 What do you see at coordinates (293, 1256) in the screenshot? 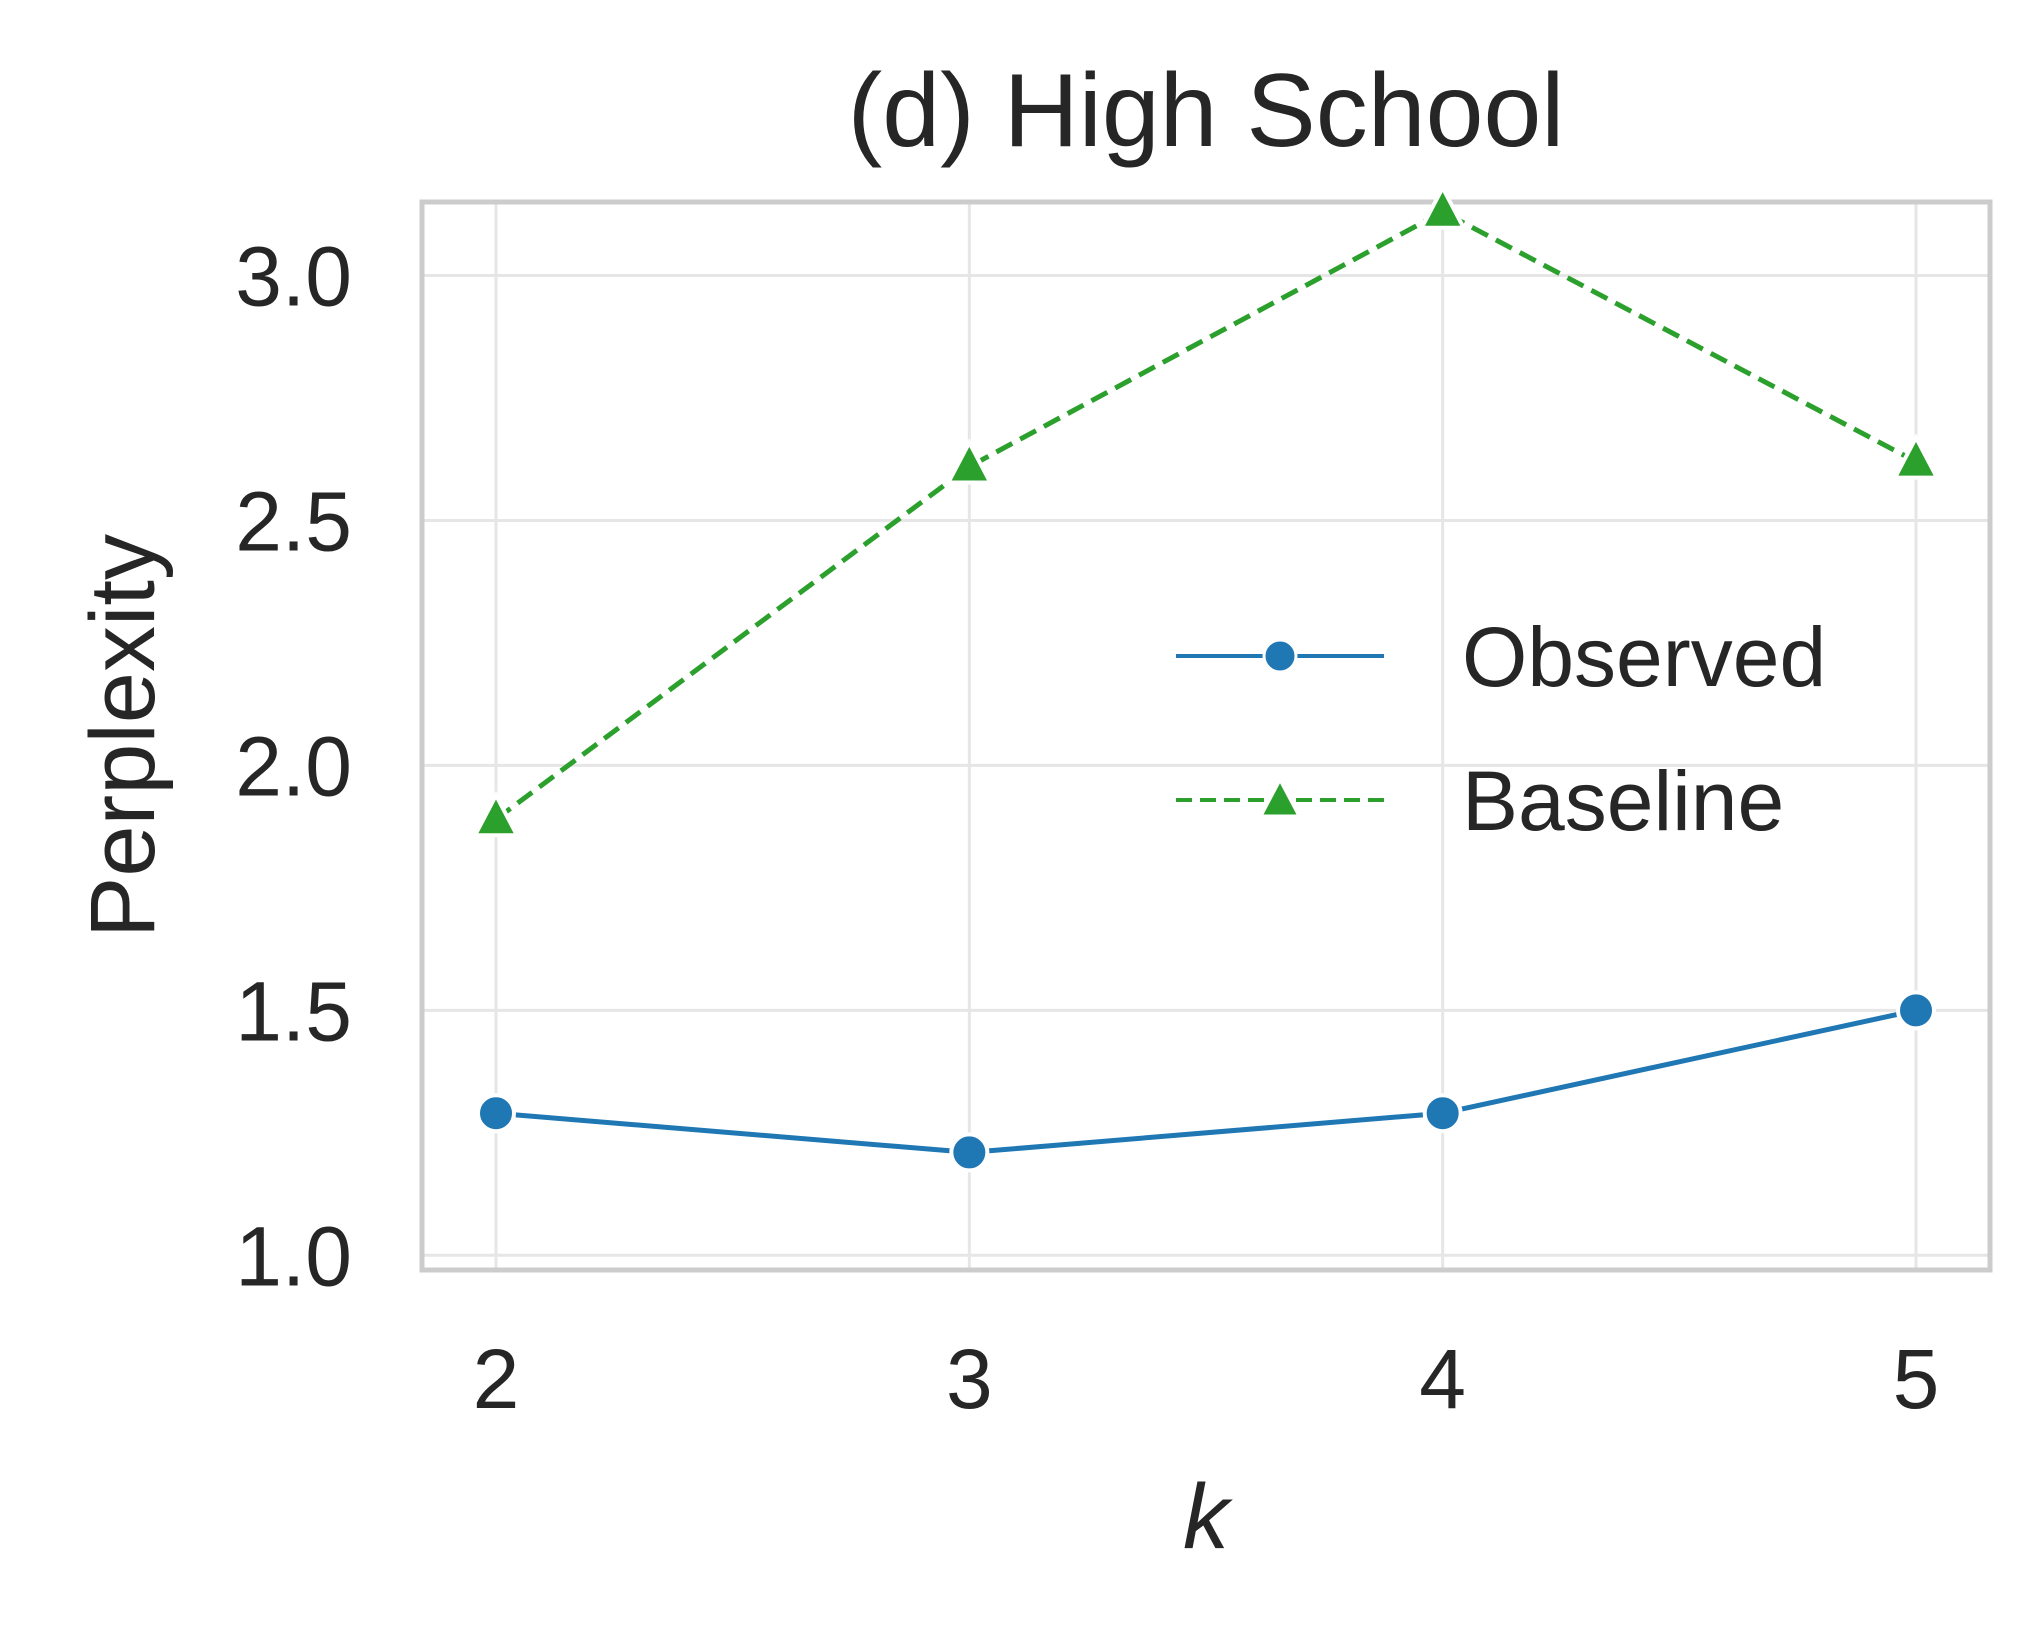
I see `y-tick-label: 1.0` at bounding box center [293, 1256].